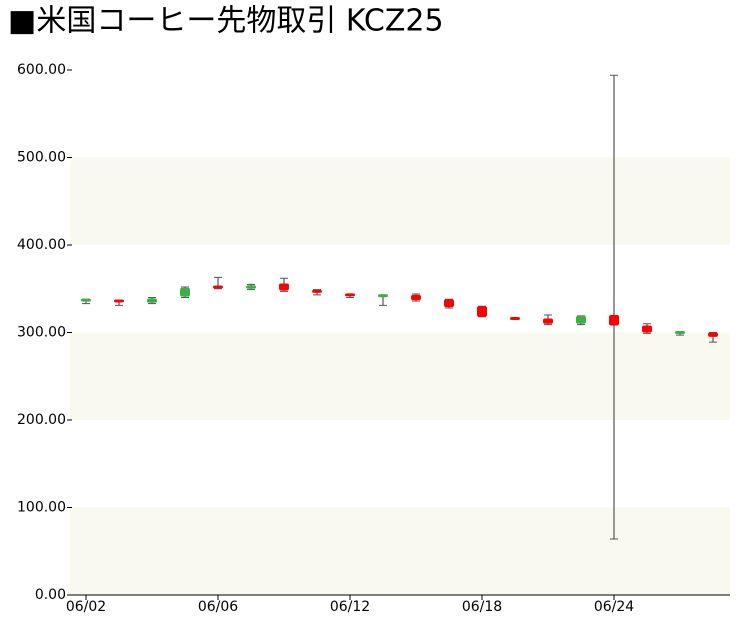 This screenshot has width=750, height=629. Describe the element at coordinates (41, 158) in the screenshot. I see `y-tick-label: 500.00` at that location.